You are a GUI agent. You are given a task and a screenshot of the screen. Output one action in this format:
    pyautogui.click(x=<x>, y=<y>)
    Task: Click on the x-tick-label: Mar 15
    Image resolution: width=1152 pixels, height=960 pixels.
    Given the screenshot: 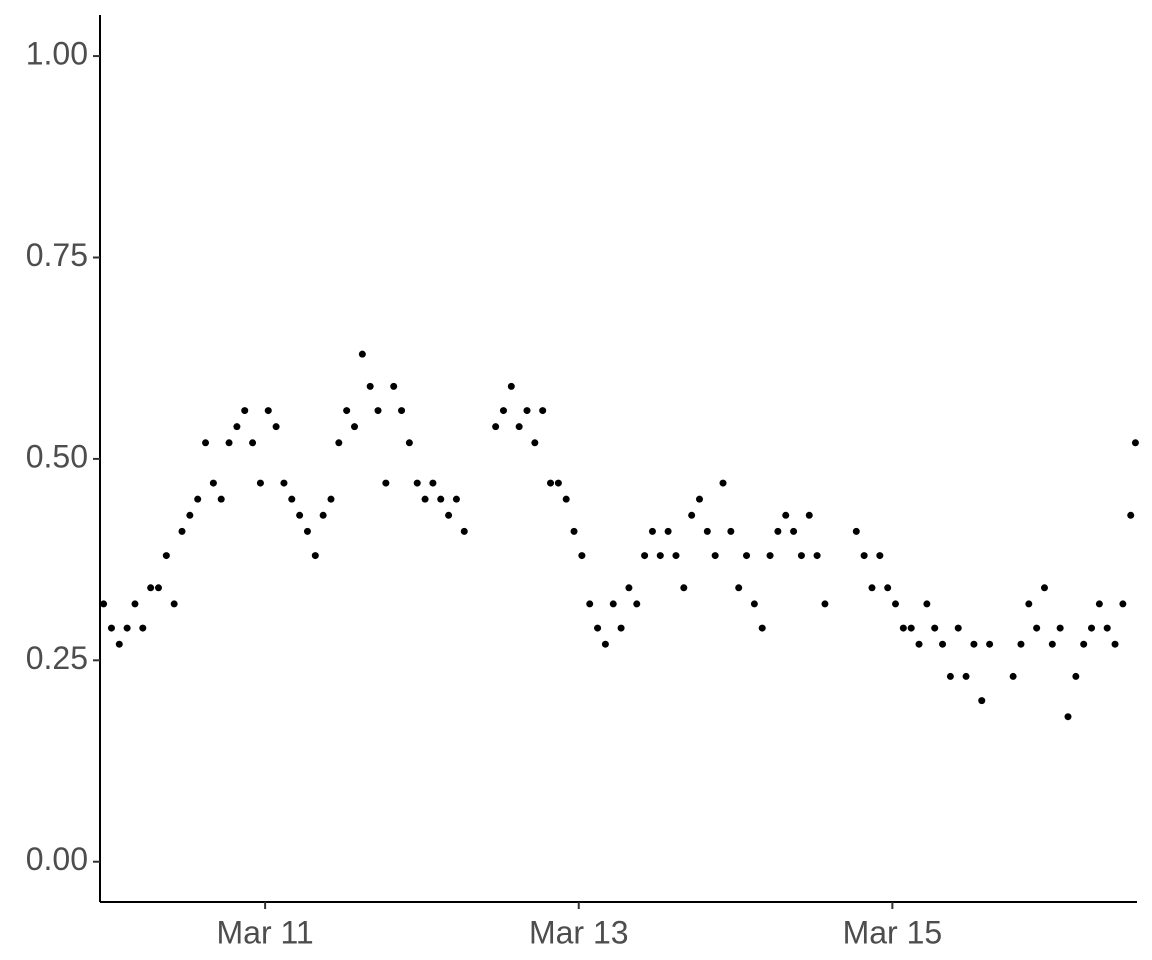 What is the action you would take?
    pyautogui.click(x=893, y=932)
    